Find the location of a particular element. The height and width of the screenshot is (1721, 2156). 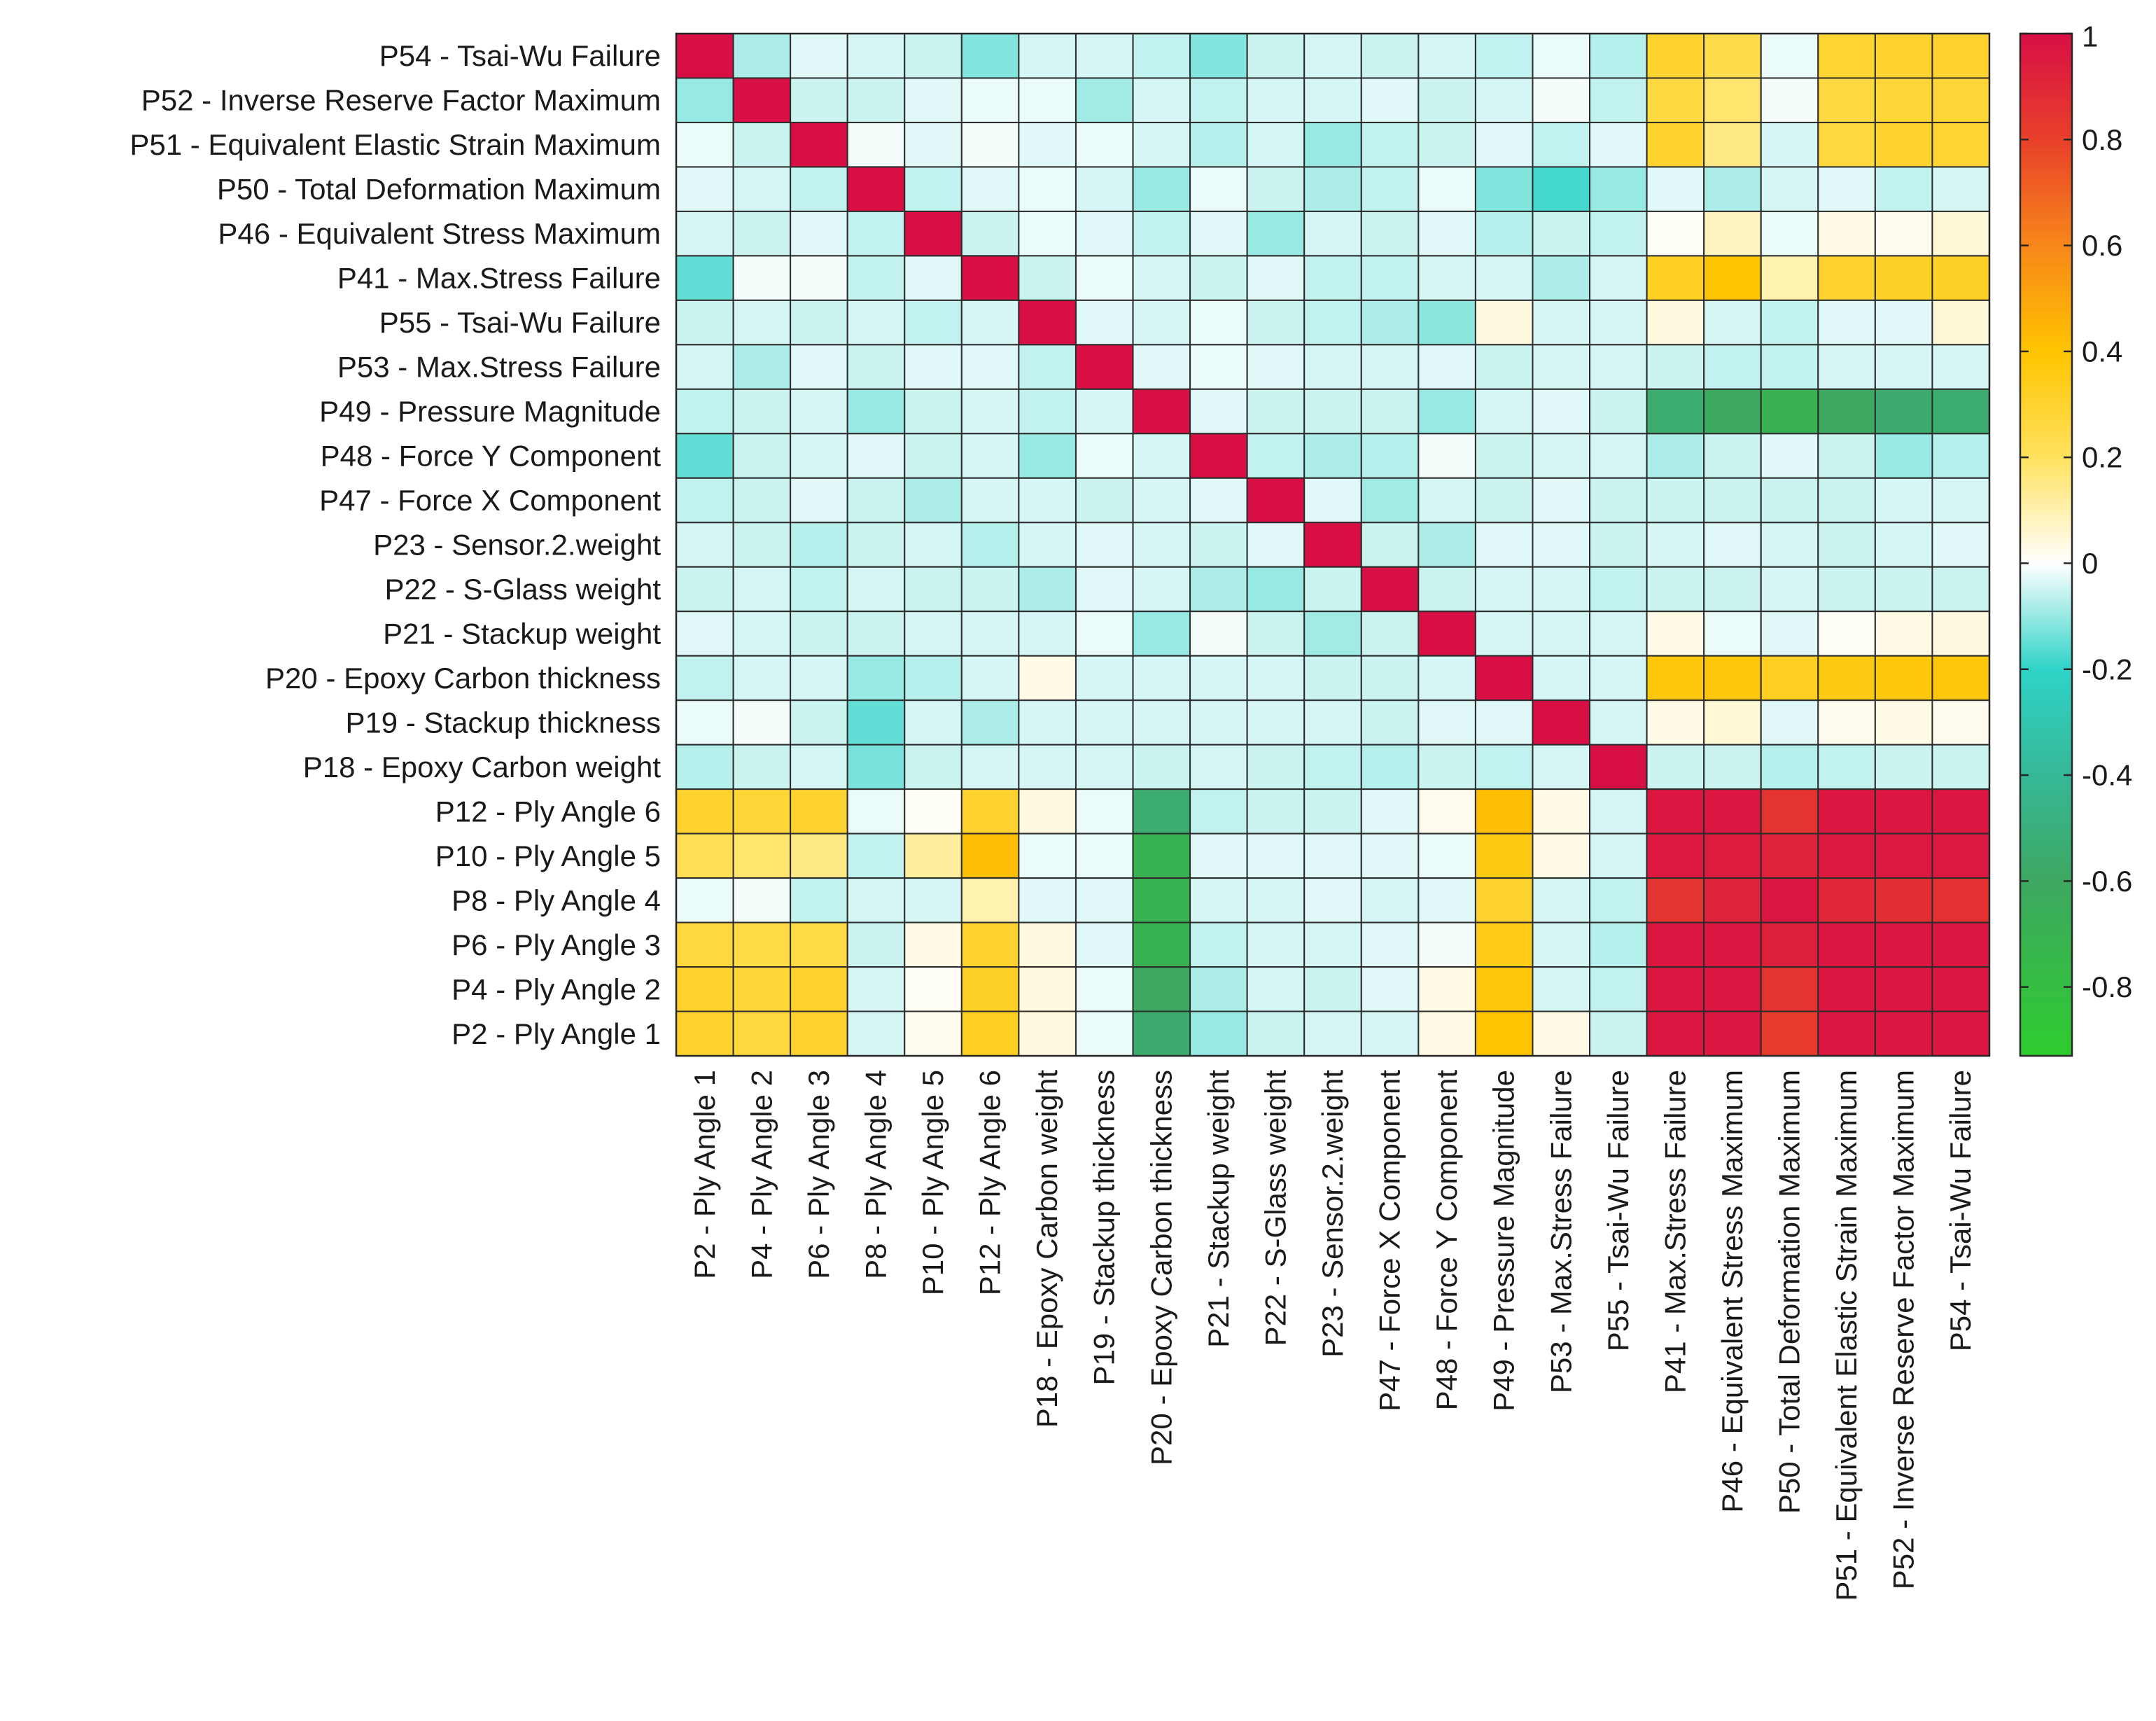

x-tick-label: P20 - Epoxy Carbon thickness is located at coordinates (1160, 1267).